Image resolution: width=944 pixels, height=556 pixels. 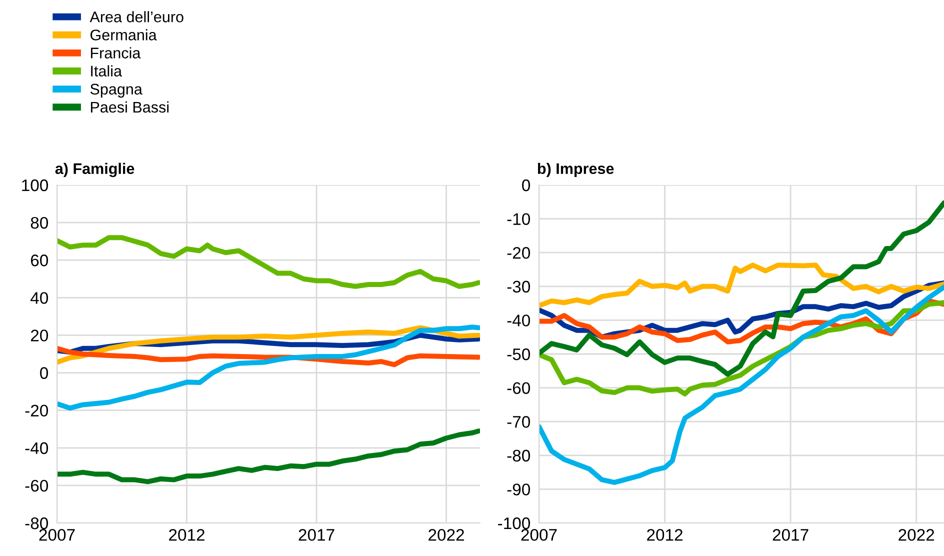 I want to click on legend-label: Paesi Bassi, so click(x=129, y=107).